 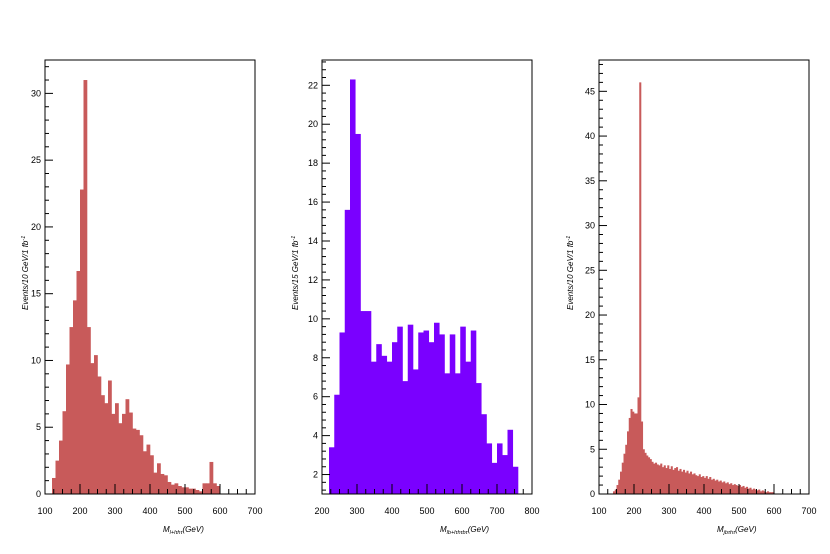 What do you see at coordinates (38, 494) in the screenshot?
I see `y-tick-label: 0` at bounding box center [38, 494].